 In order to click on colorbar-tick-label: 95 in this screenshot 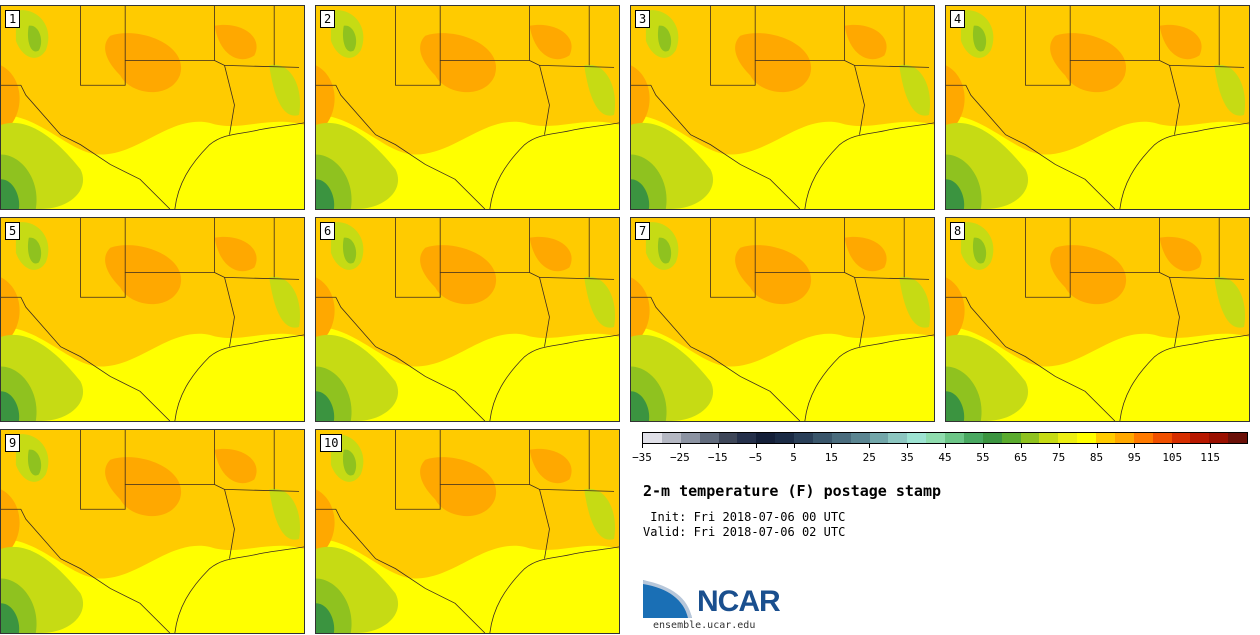, I will do `click(1134, 457)`.